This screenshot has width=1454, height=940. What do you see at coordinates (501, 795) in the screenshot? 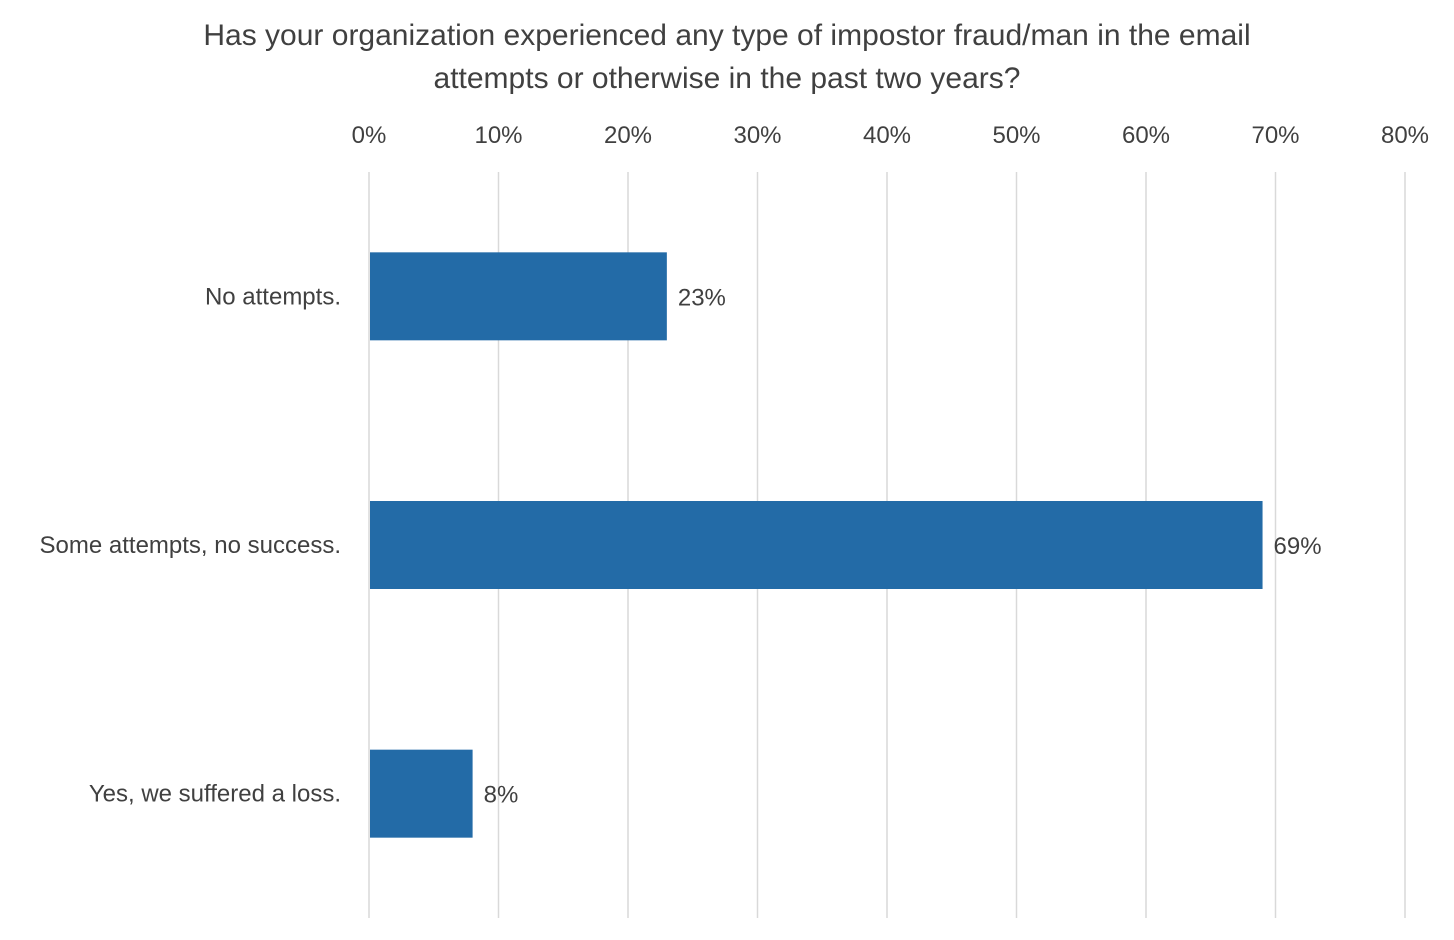
I see `data-label: 8%` at bounding box center [501, 795].